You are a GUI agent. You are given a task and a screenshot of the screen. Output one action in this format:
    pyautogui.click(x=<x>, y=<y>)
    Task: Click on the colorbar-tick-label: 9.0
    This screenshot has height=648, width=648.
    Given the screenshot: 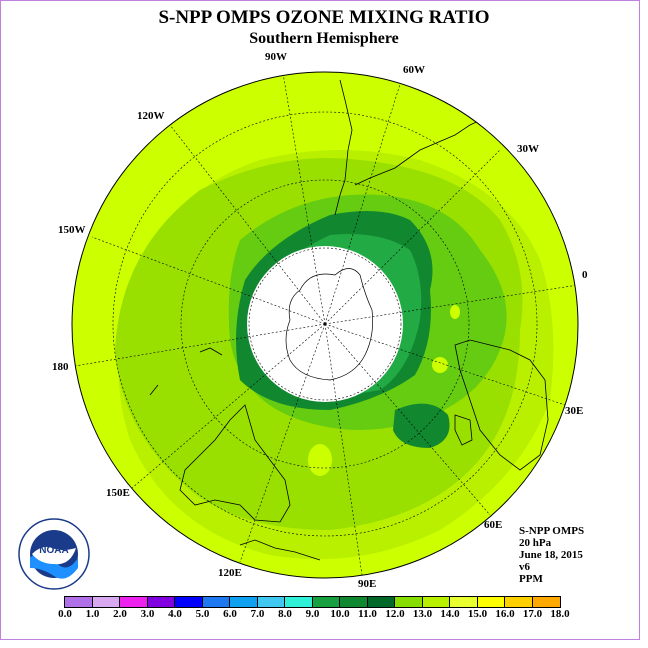 What is the action you would take?
    pyautogui.click(x=312, y=614)
    